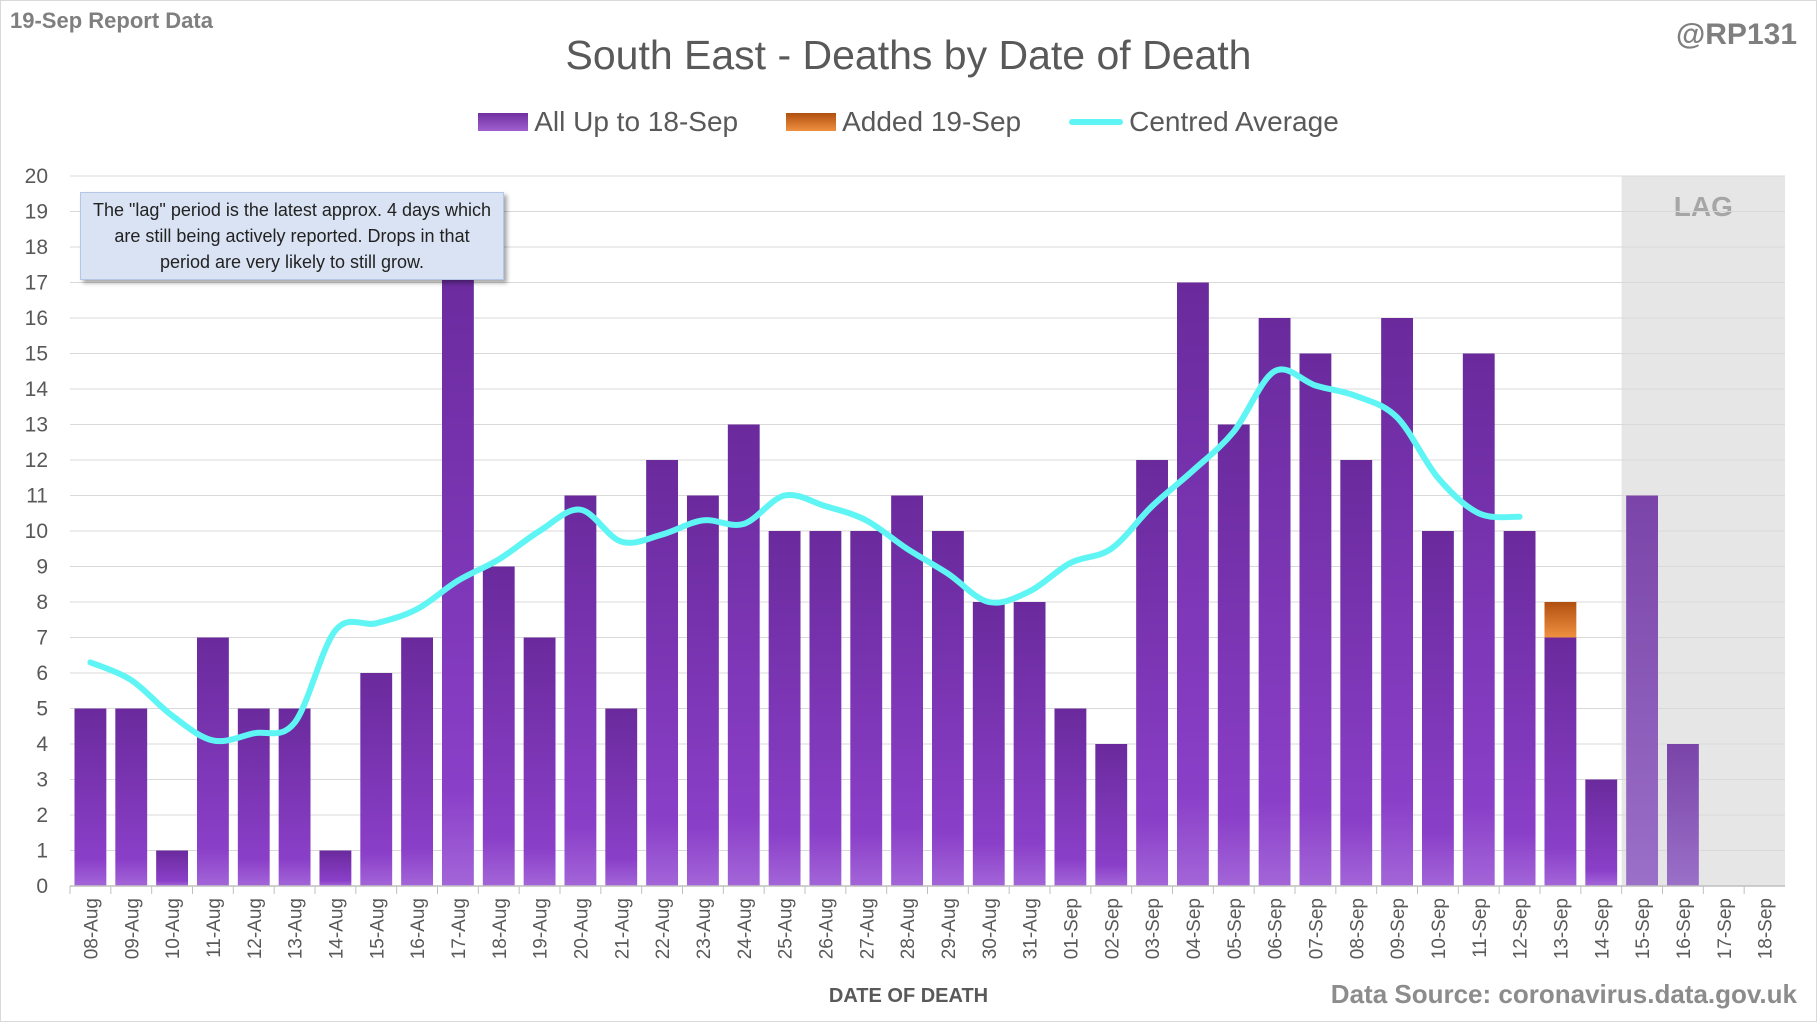  Describe the element at coordinates (36, 283) in the screenshot. I see `y-tick-label: 17` at that location.